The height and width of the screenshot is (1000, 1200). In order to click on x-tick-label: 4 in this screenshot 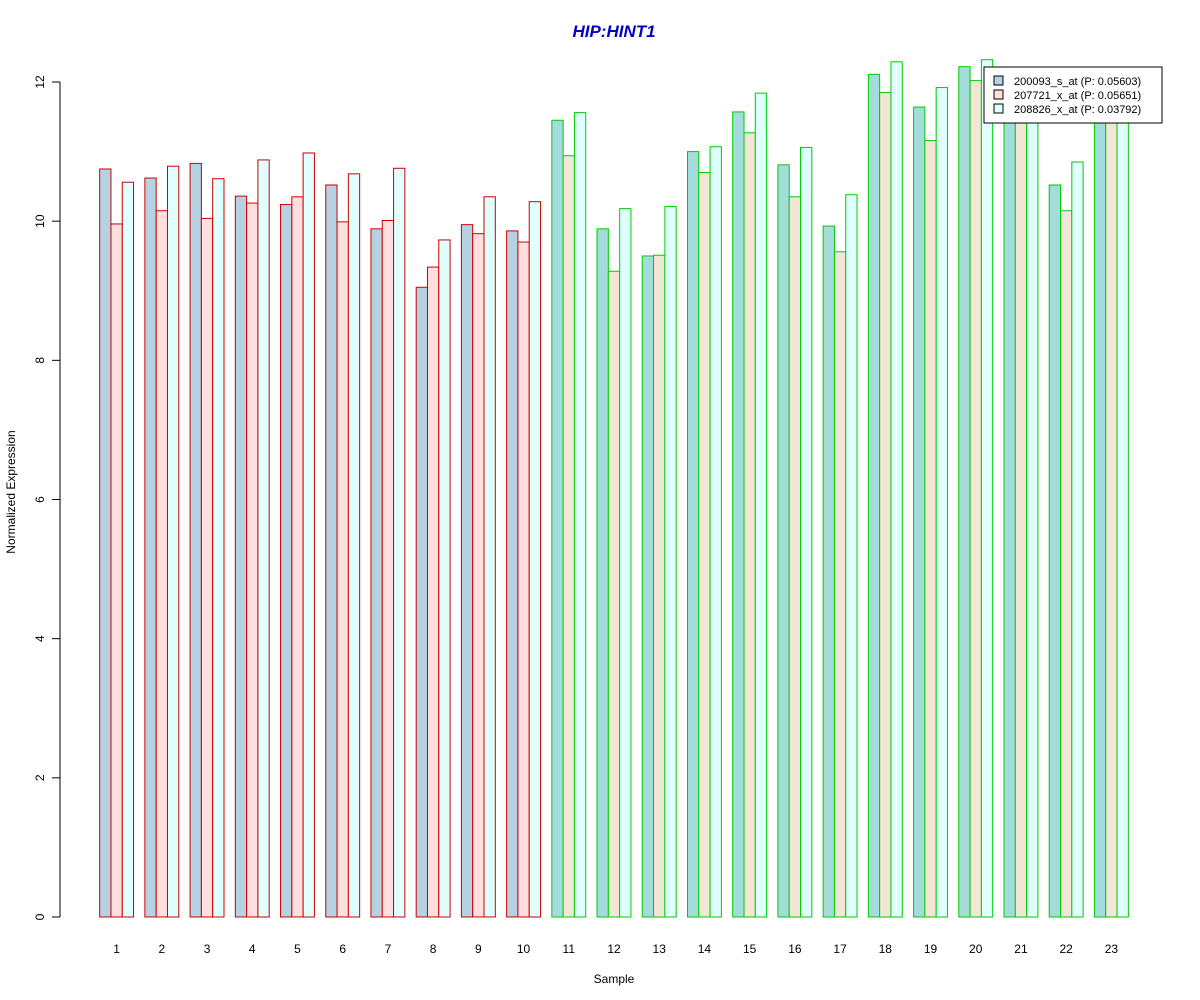, I will do `click(252, 949)`.